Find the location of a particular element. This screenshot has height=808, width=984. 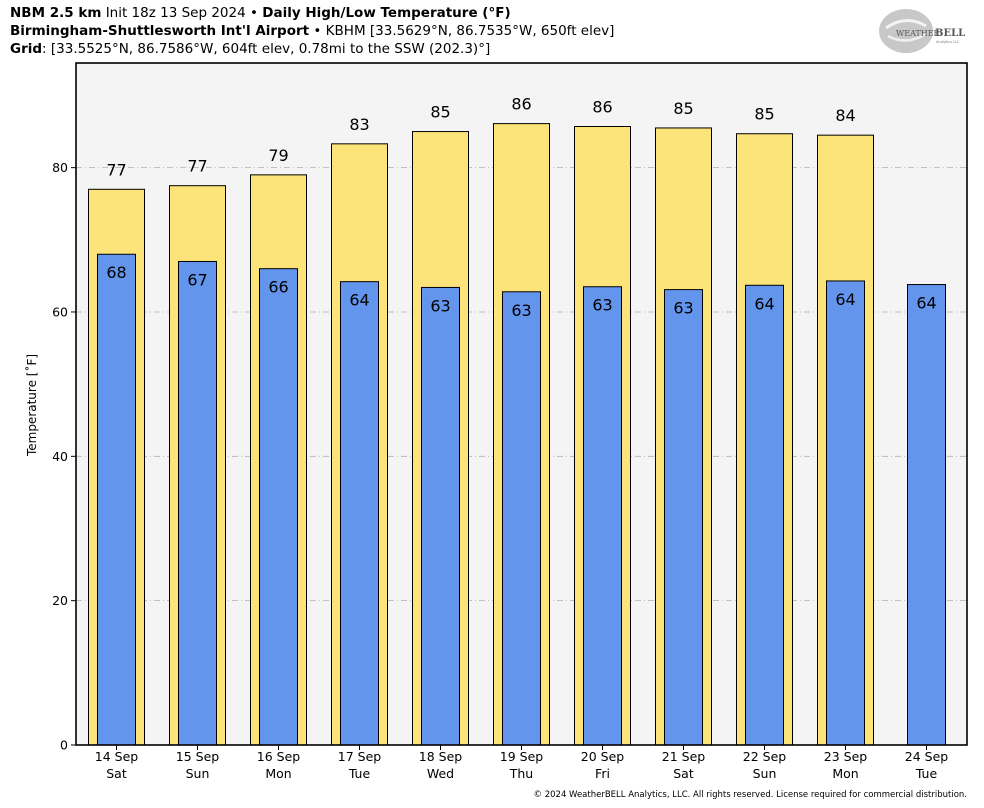

model-name: NBM 2.5 km is located at coordinates (56, 13).